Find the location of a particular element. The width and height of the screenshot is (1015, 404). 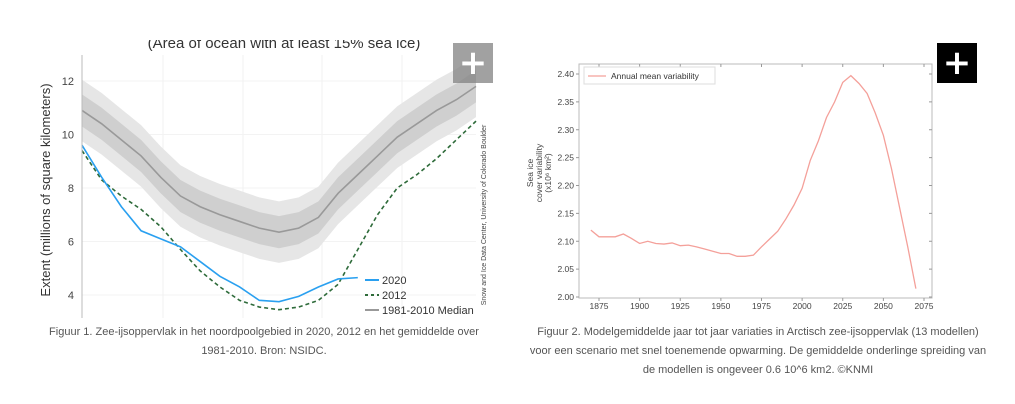

x-tick-label: 2075 is located at coordinates (924, 306).